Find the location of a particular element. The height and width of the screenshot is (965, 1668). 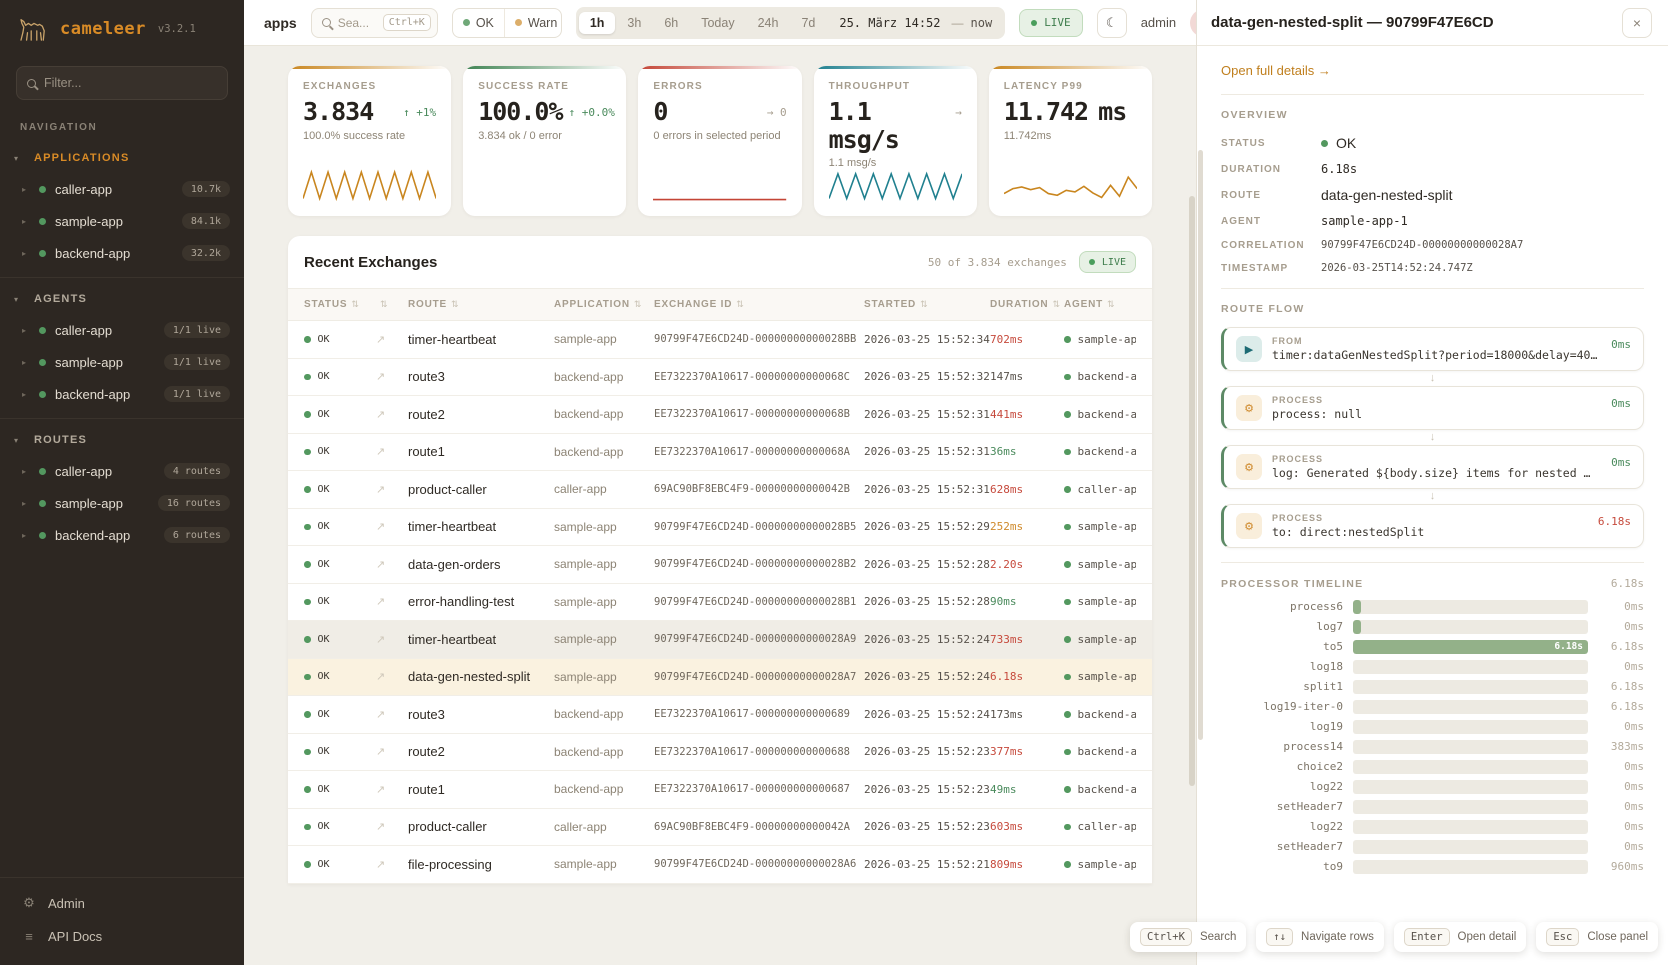

nav-section-header: ▾ AGENTS is located at coordinates (122, 299).